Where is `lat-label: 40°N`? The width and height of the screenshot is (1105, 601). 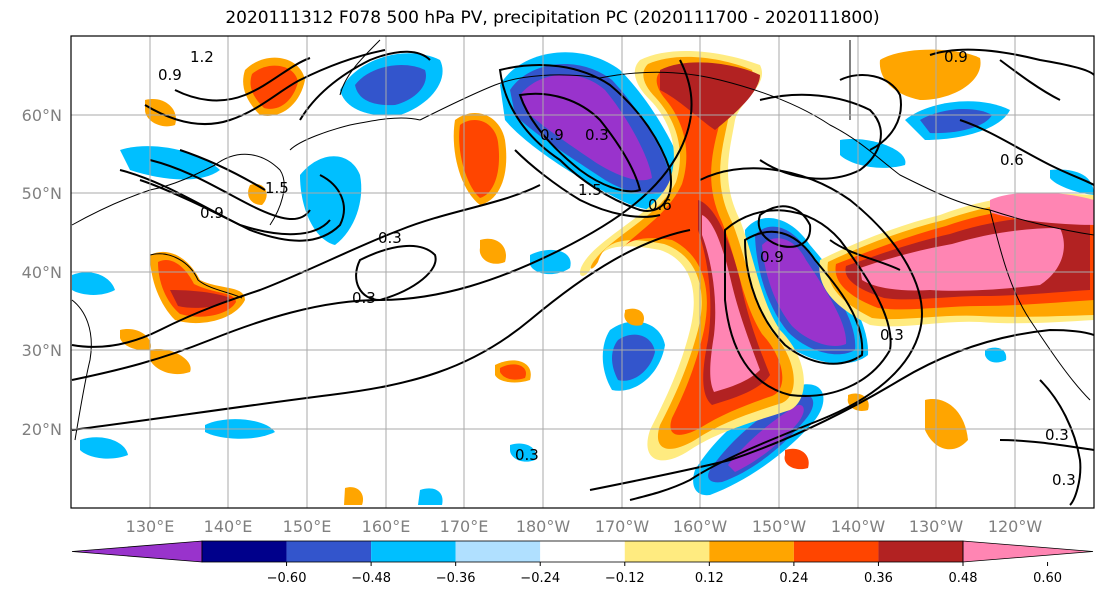
lat-label: 40°N is located at coordinates (42, 272).